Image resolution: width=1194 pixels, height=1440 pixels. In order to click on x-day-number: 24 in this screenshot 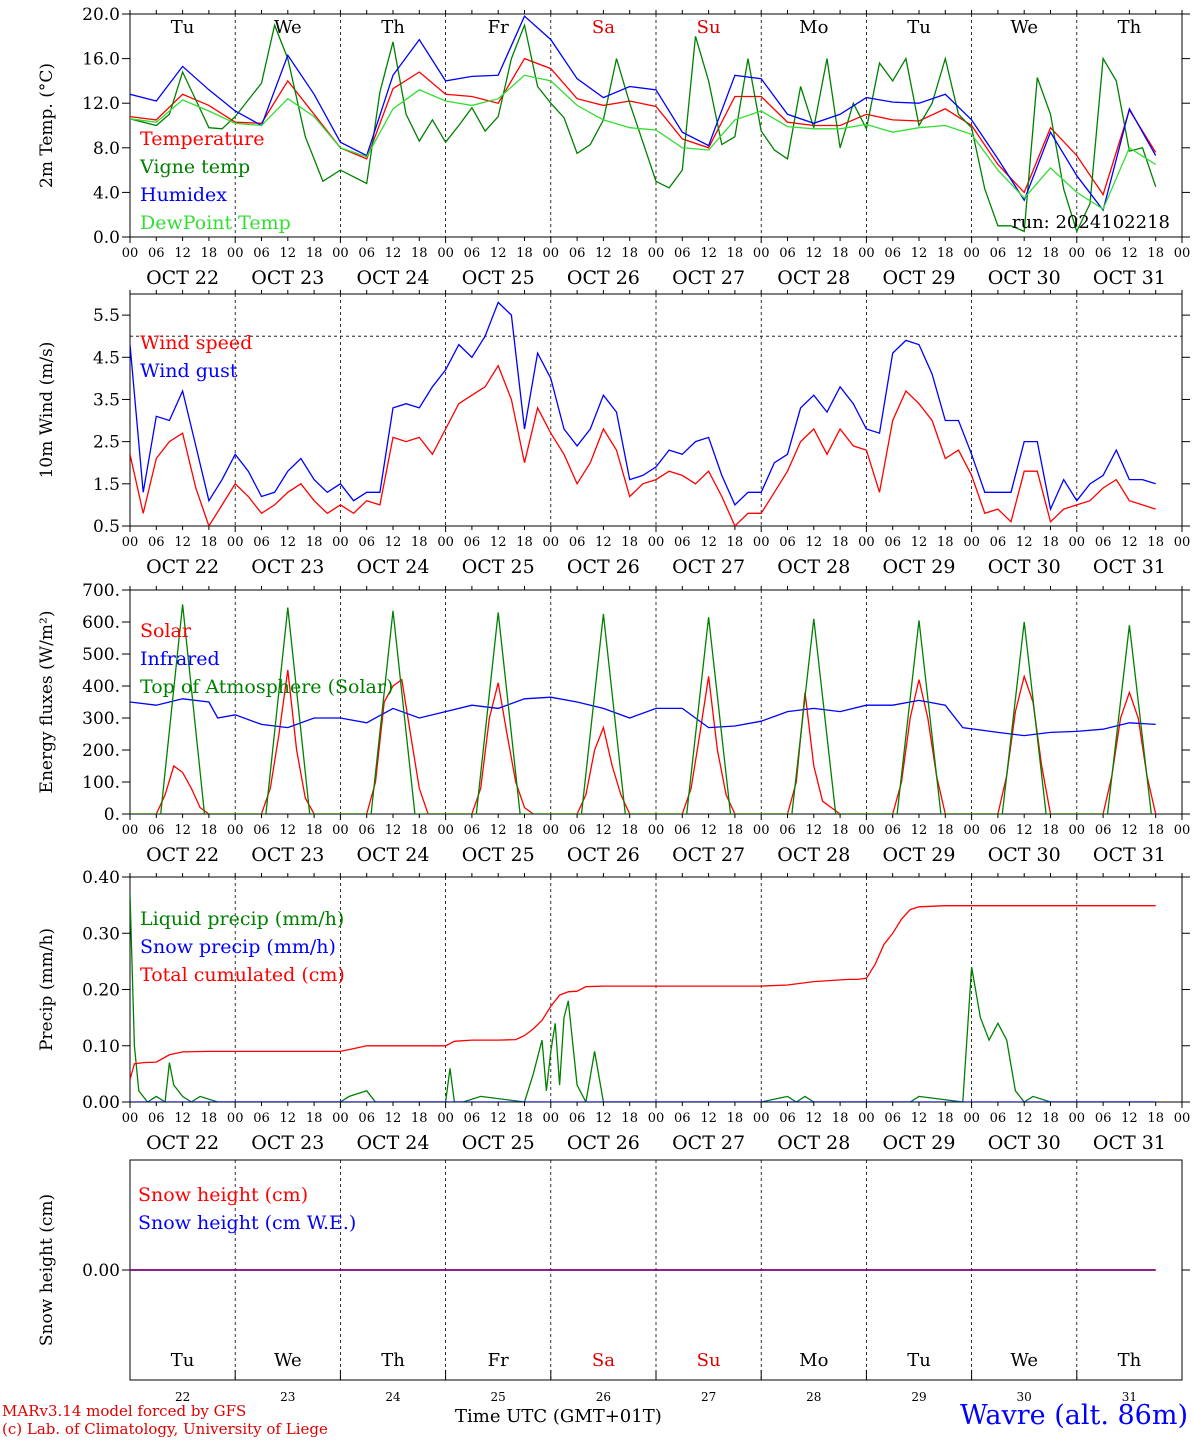, I will do `click(393, 1397)`.